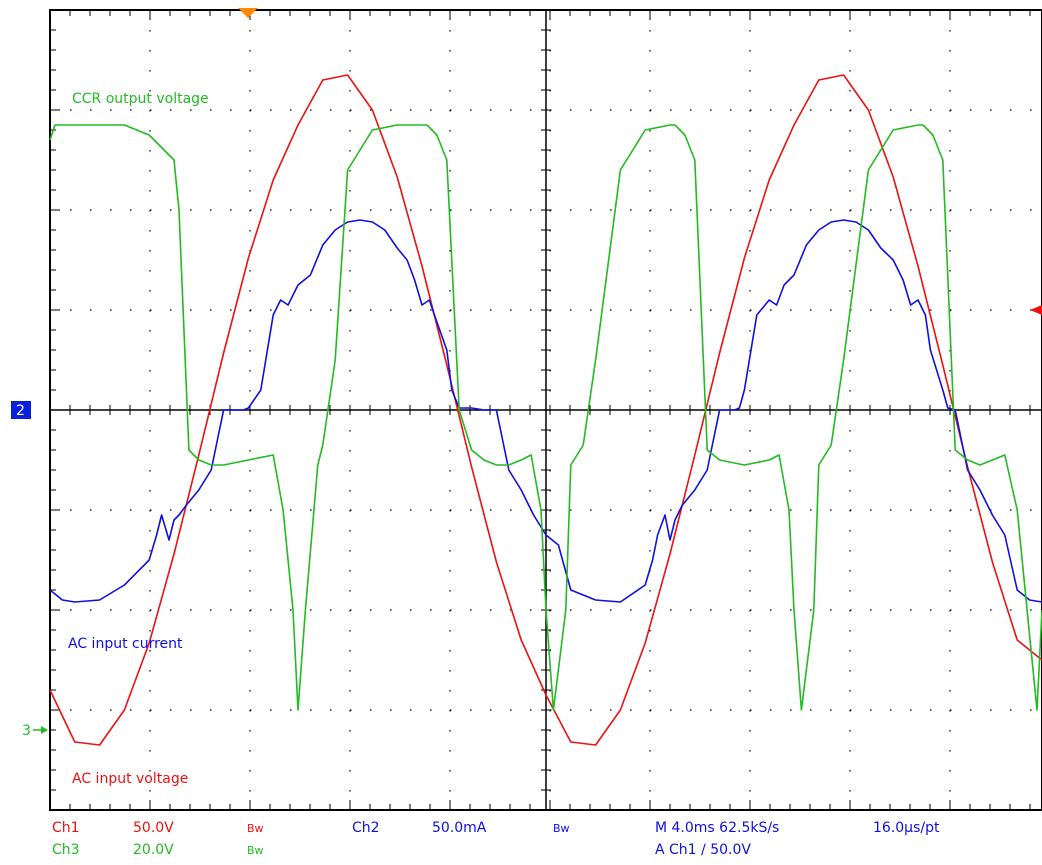 Image resolution: width=1042 pixels, height=865 pixels. What do you see at coordinates (66, 850) in the screenshot?
I see `readout-item: Ch3` at bounding box center [66, 850].